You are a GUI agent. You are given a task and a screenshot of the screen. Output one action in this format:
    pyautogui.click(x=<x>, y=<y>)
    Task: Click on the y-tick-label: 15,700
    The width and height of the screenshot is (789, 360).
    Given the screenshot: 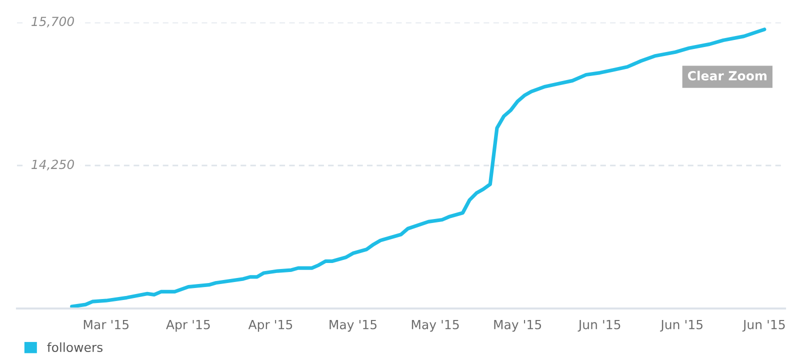 What is the action you would take?
    pyautogui.click(x=53, y=22)
    